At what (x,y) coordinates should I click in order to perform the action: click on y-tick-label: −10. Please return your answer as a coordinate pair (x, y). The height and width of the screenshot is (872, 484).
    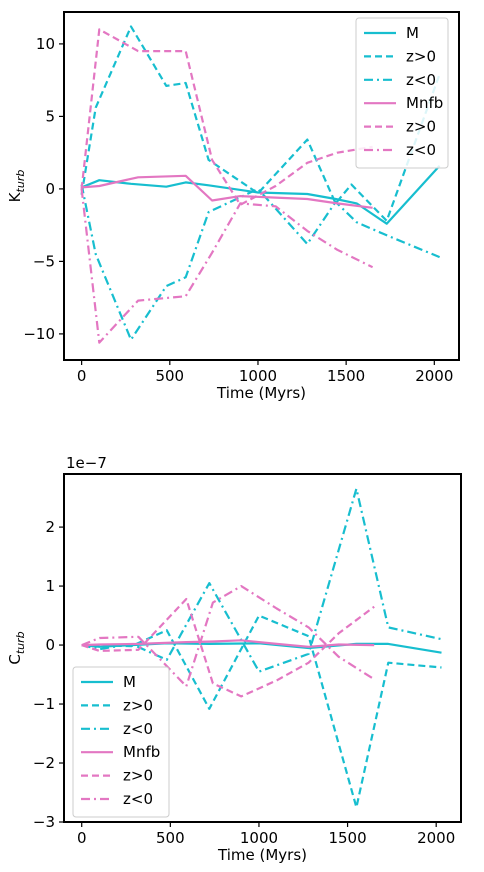
    Looking at the image, I should click on (39, 334).